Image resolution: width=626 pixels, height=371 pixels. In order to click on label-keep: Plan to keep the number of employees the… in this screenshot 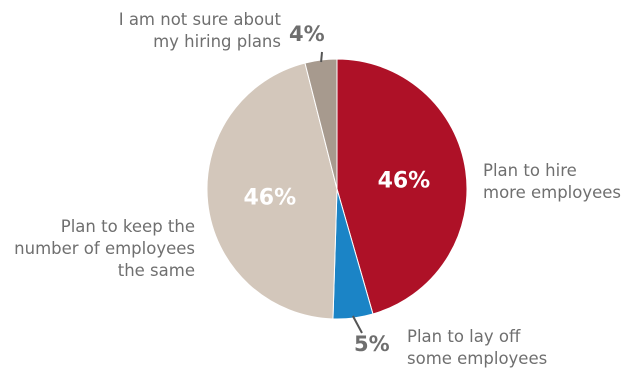, I will do `click(104, 248)`.